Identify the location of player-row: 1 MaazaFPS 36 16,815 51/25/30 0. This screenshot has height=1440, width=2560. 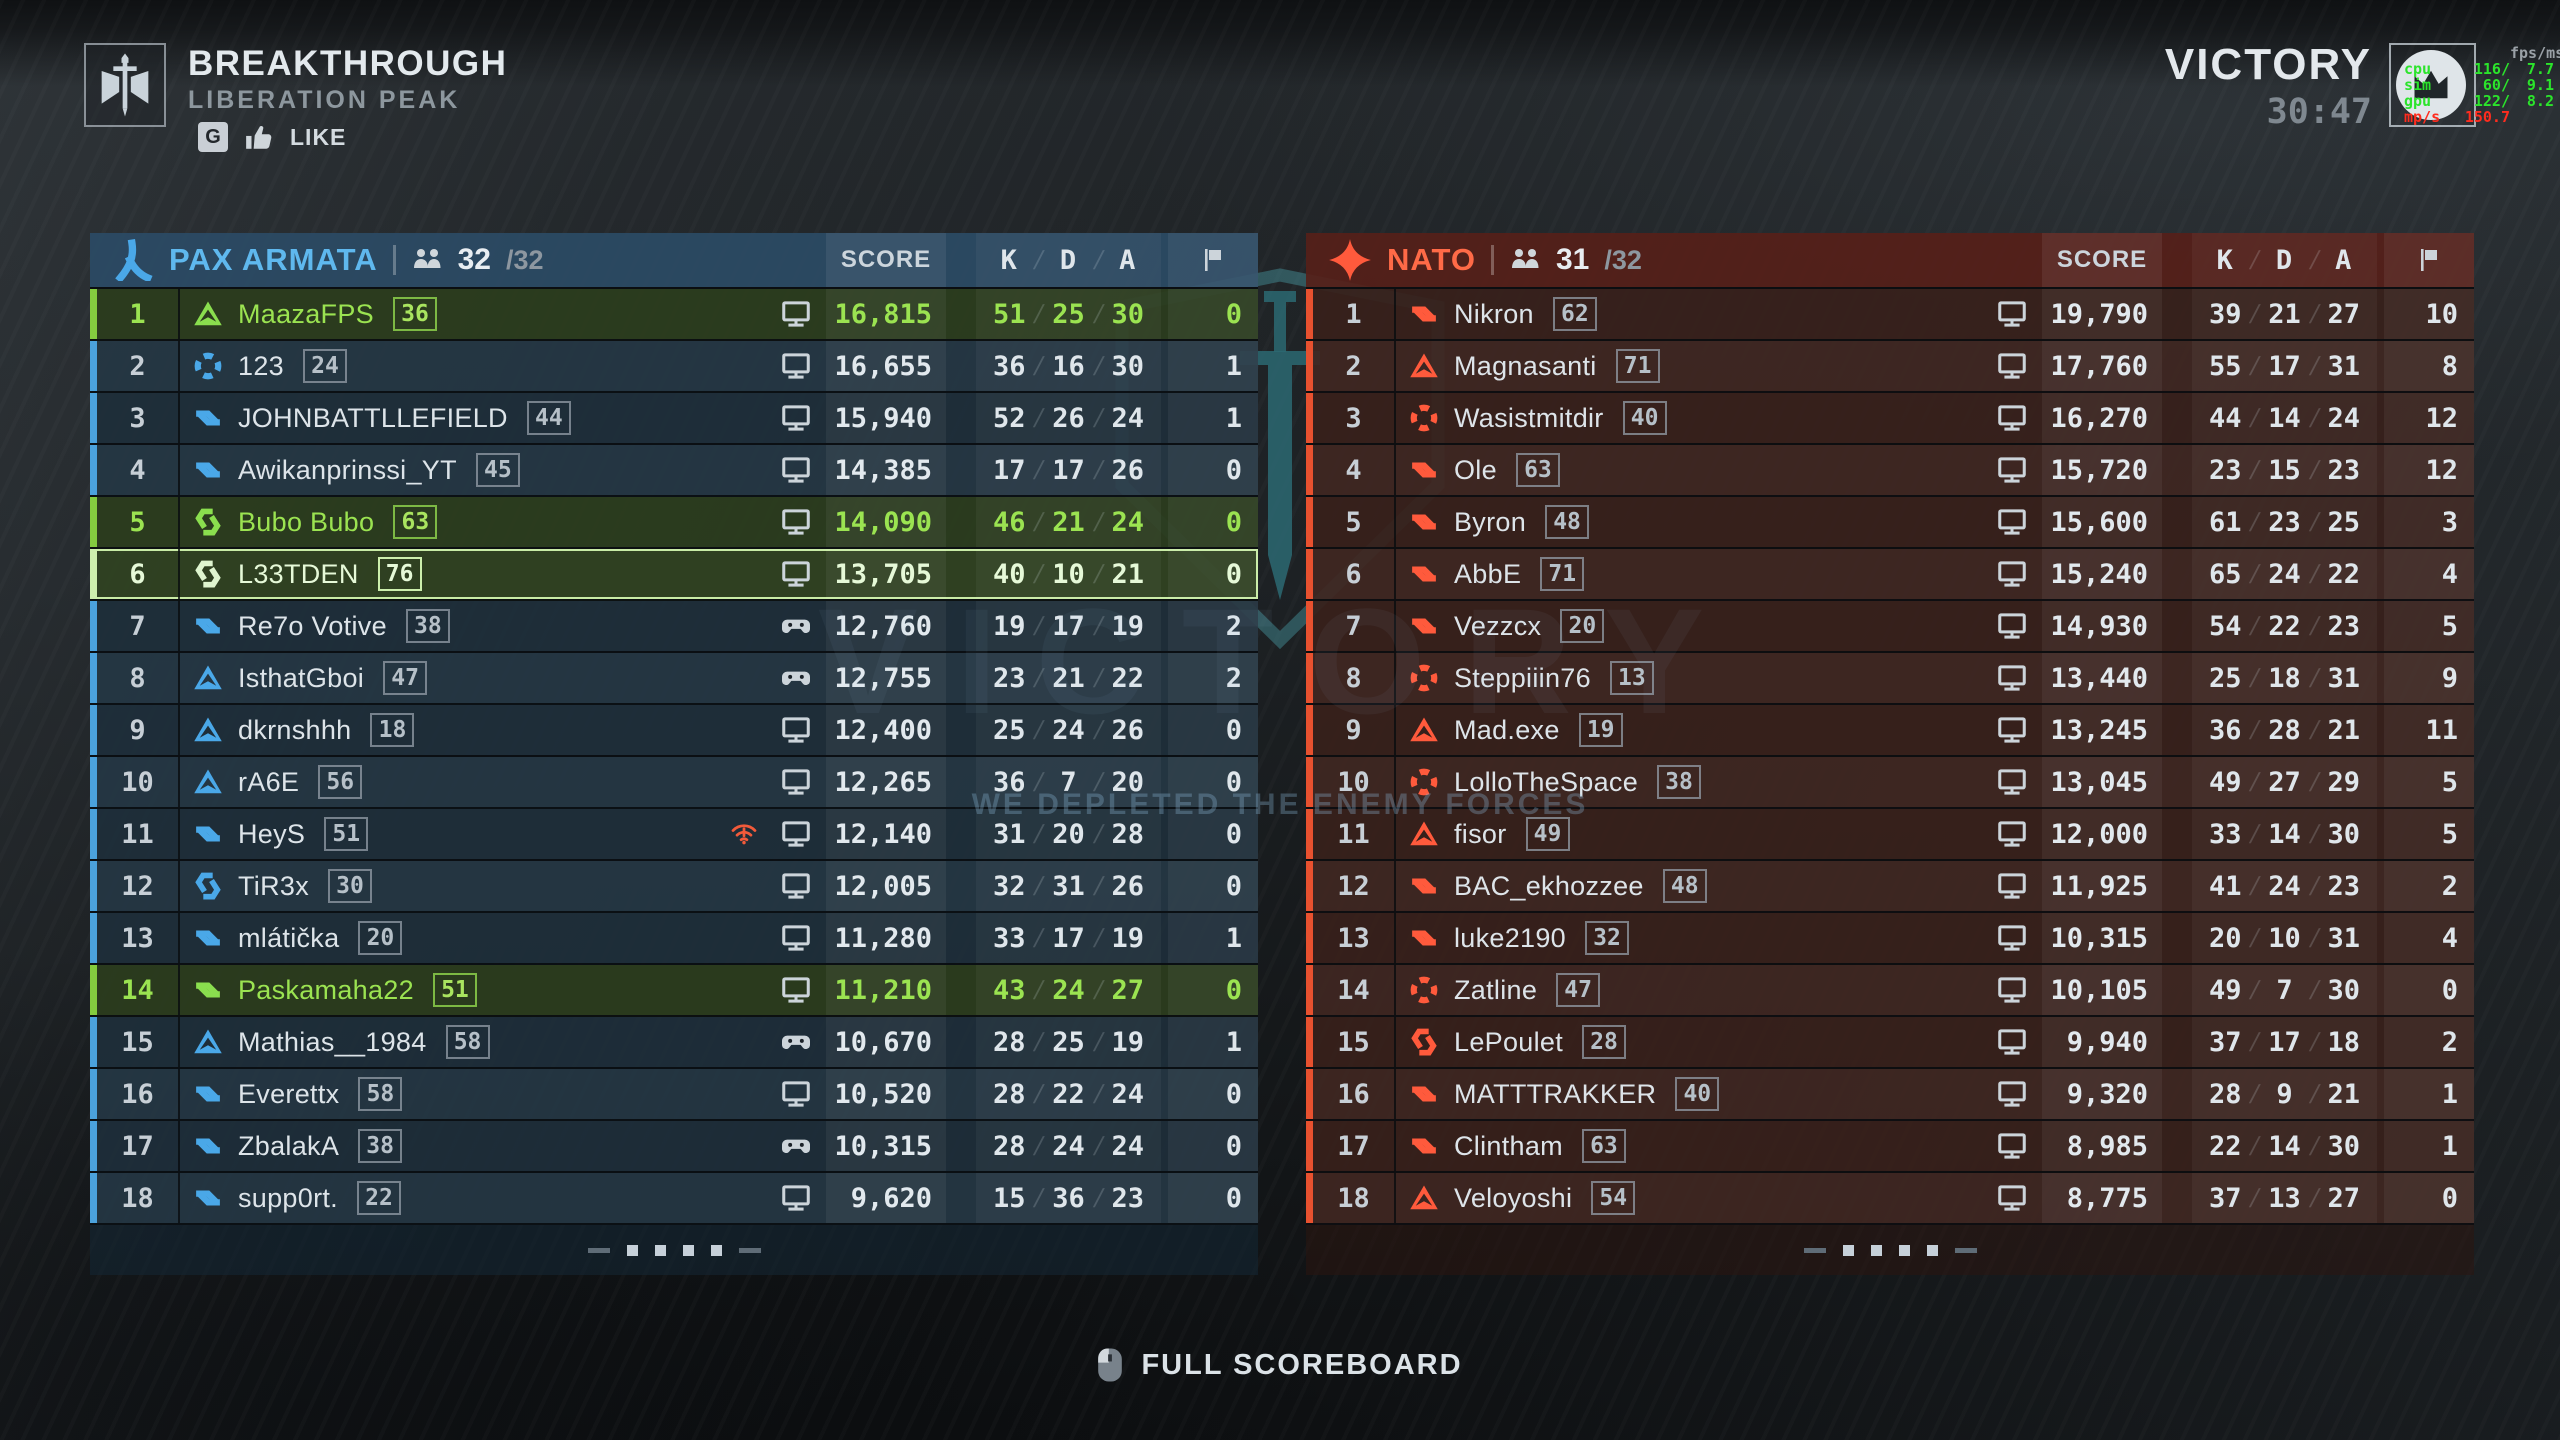
(674, 315).